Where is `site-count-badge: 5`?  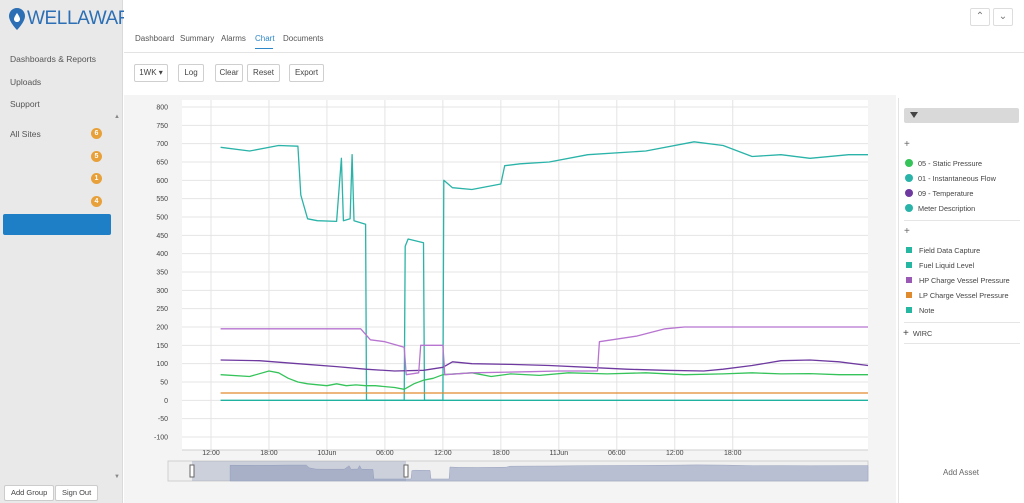 site-count-badge: 5 is located at coordinates (96, 156).